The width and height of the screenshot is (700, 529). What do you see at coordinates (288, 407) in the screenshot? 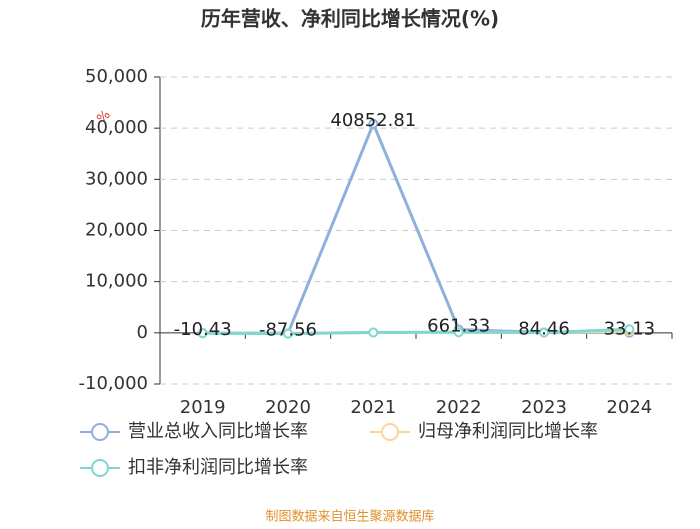
I see `x-tick-label: 2020` at bounding box center [288, 407].